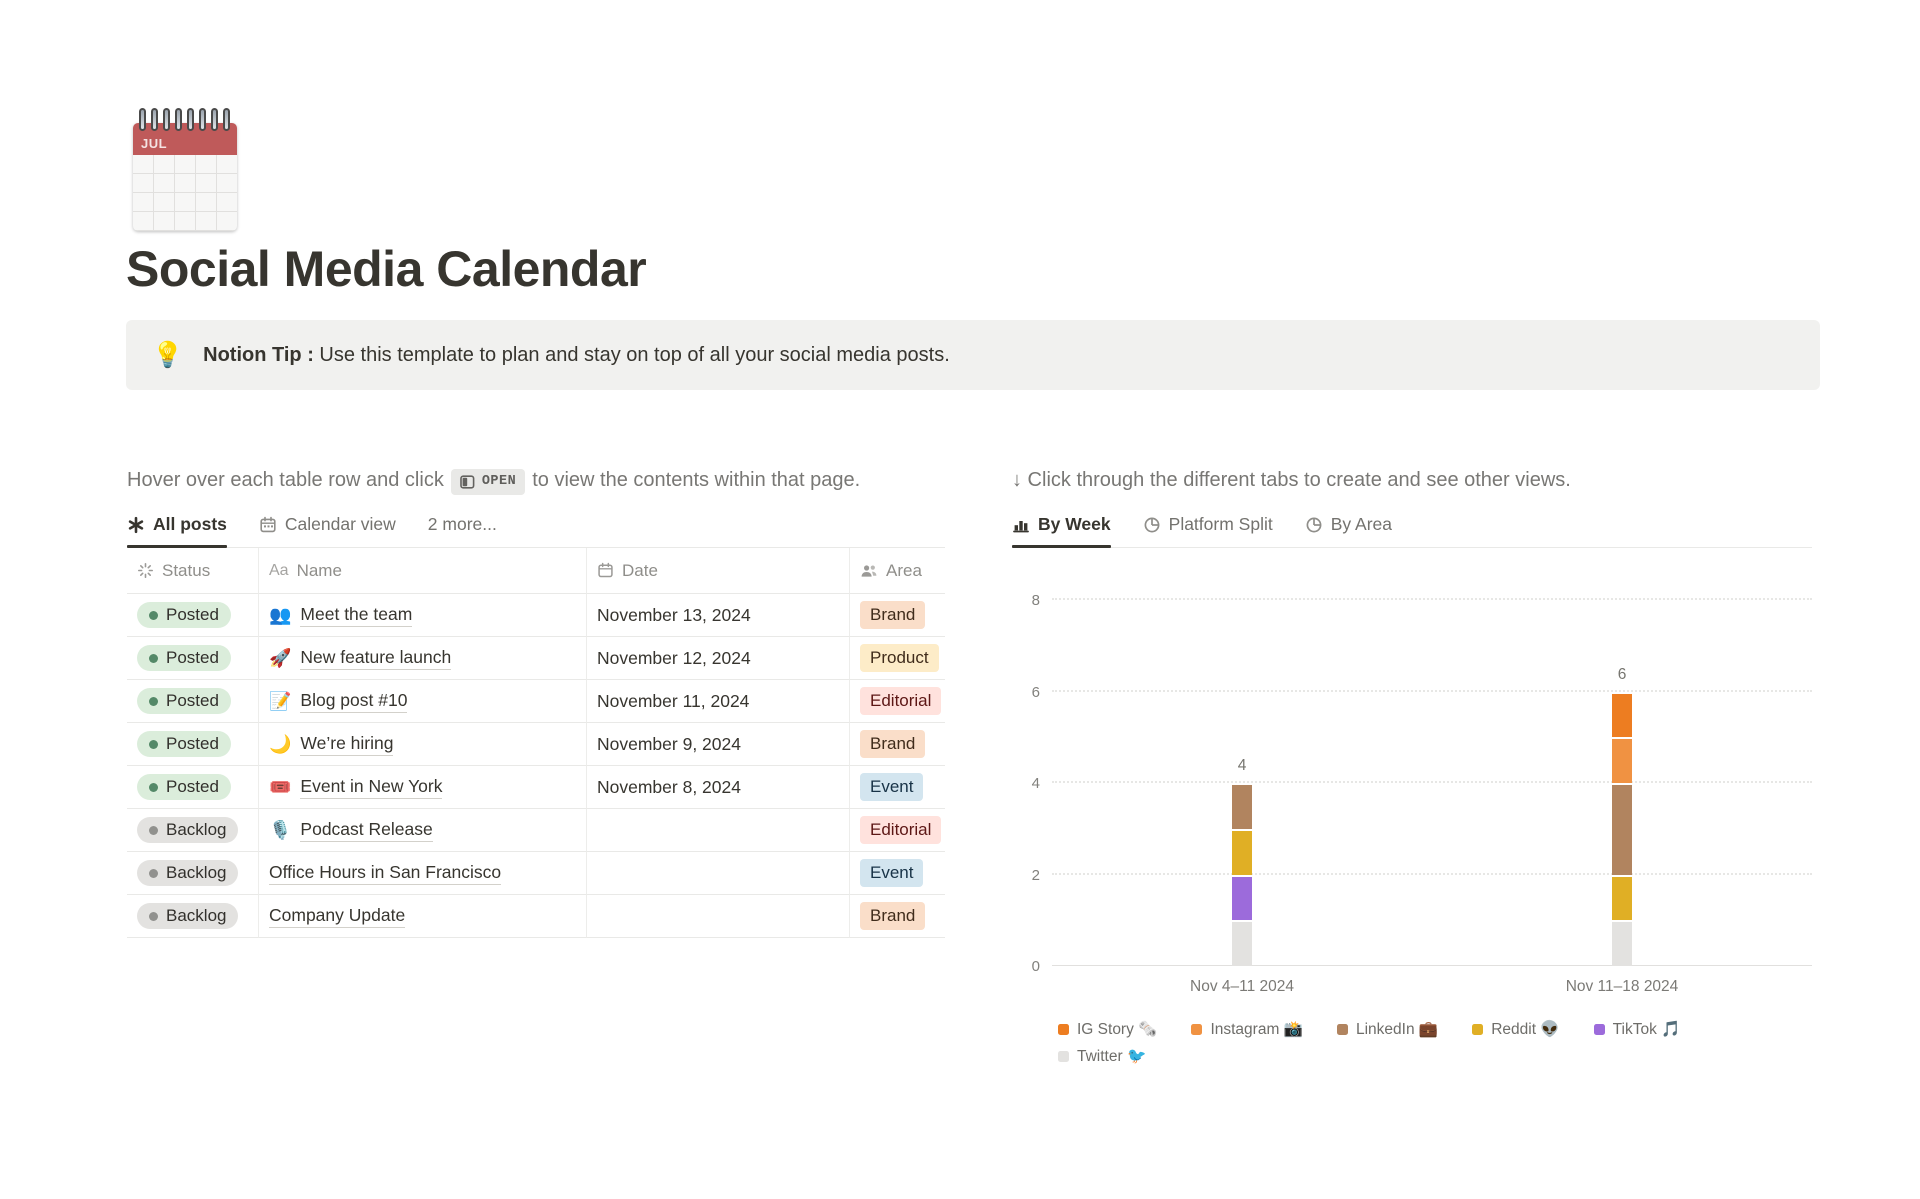 The height and width of the screenshot is (1199, 1920). What do you see at coordinates (354, 701) in the screenshot?
I see `page-link: Blog post #10` at bounding box center [354, 701].